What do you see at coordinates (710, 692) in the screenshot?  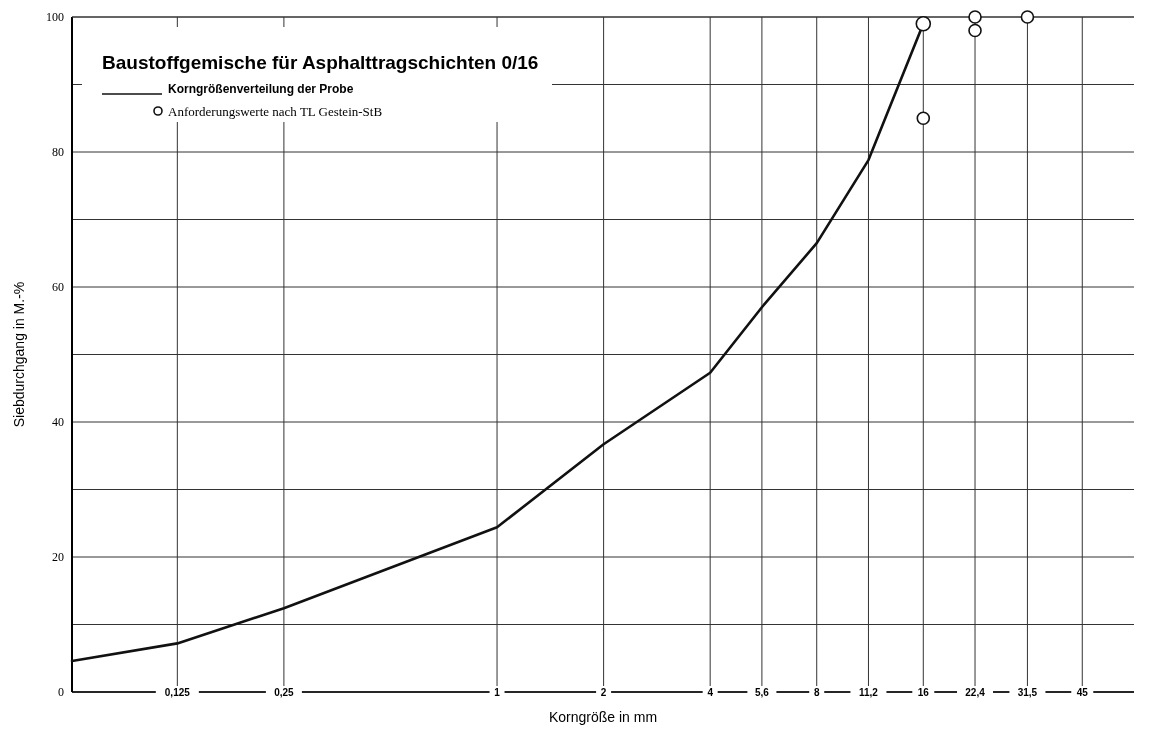 I see `x-tick-label: 4` at bounding box center [710, 692].